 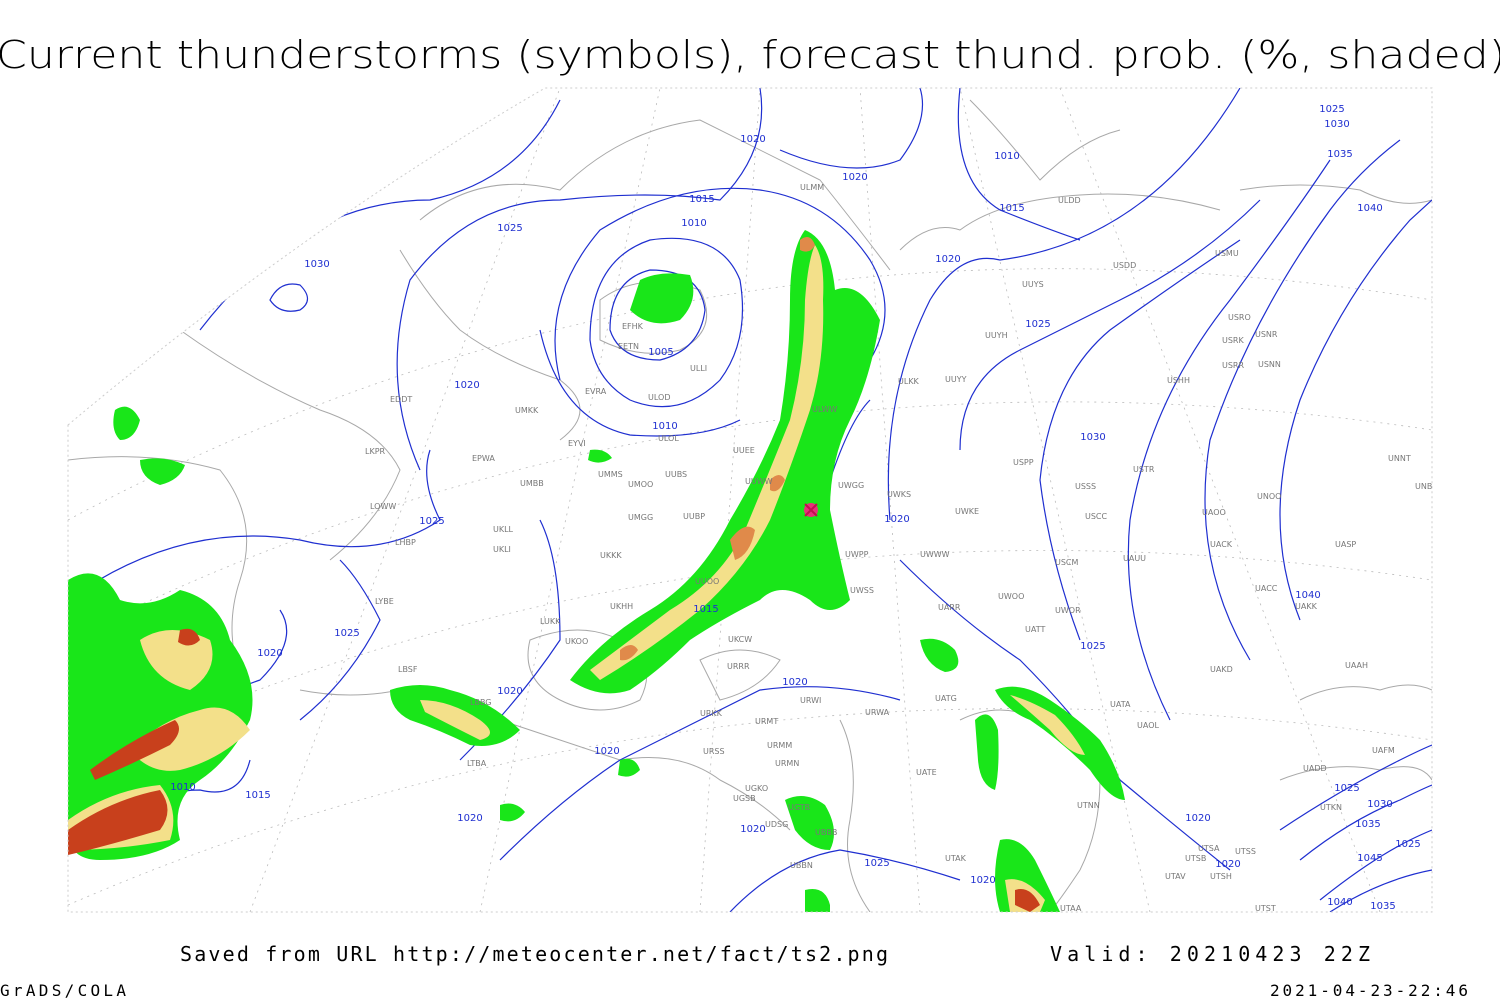 I want to click on station-label: LYBE, so click(x=384, y=601).